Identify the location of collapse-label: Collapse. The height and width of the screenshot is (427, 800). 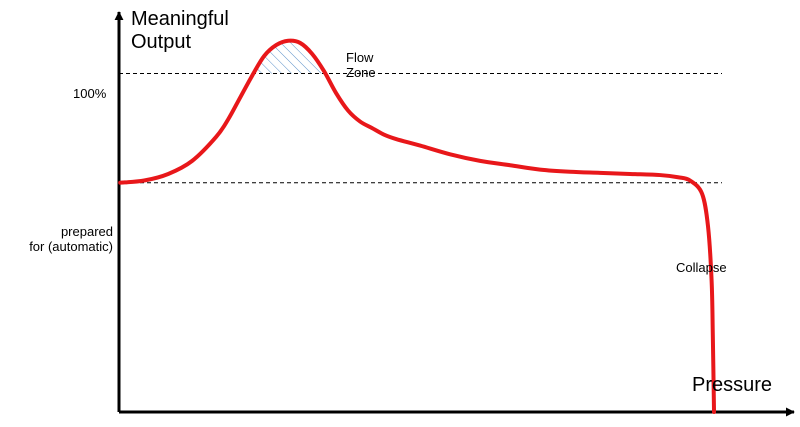
(701, 267).